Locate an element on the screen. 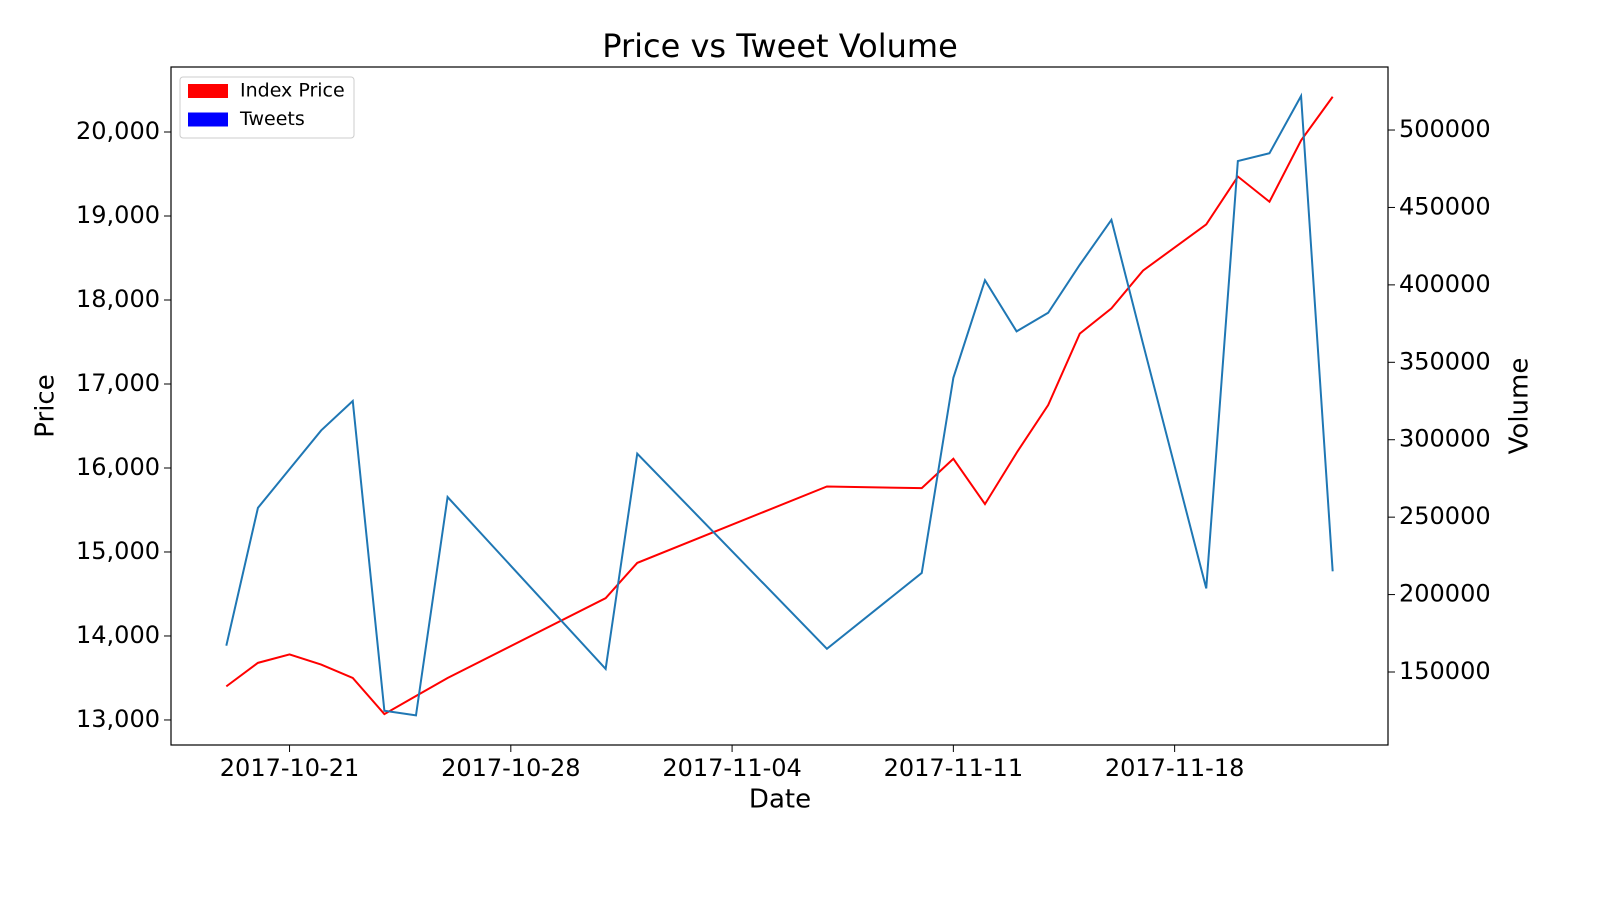 The image size is (1600, 900). y-tick-label: 15,000 is located at coordinates (118, 551).